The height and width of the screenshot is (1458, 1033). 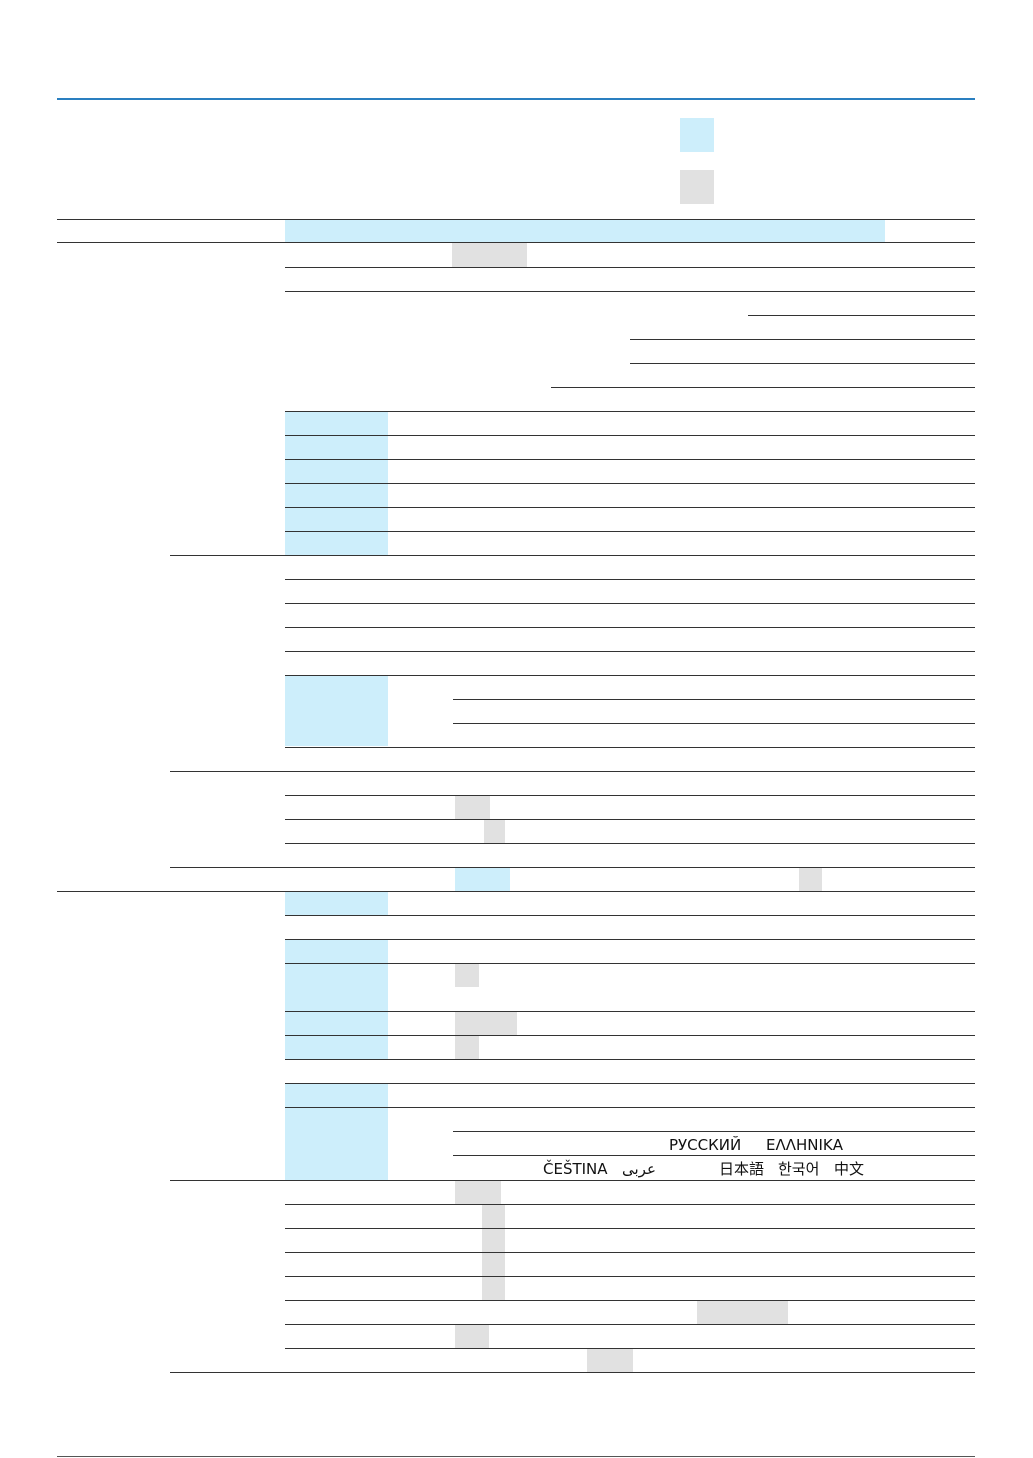 What do you see at coordinates (516, 891) in the screenshot?
I see `section-line` at bounding box center [516, 891].